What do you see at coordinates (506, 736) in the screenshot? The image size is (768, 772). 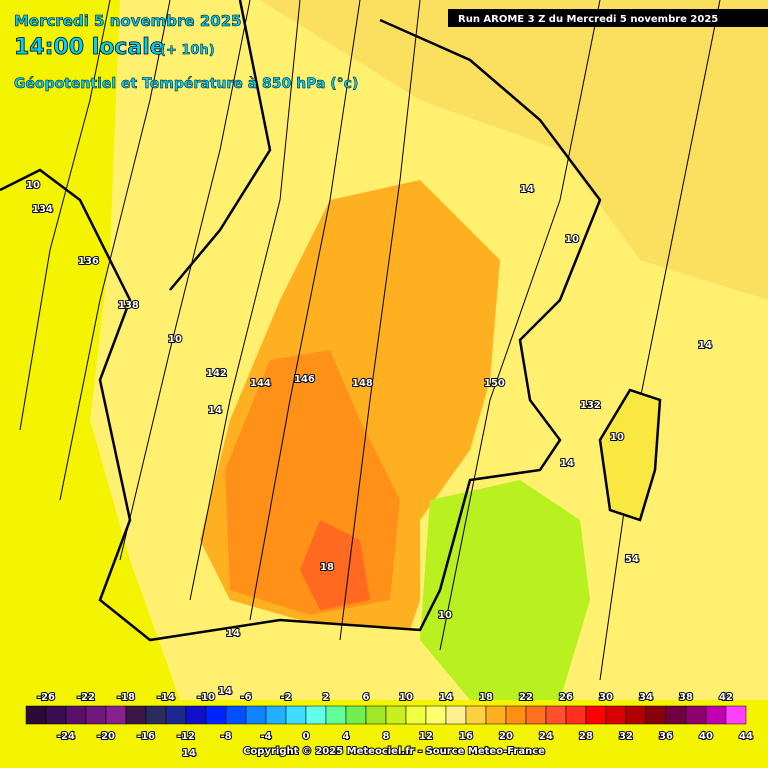 I see `legend-label: 20` at bounding box center [506, 736].